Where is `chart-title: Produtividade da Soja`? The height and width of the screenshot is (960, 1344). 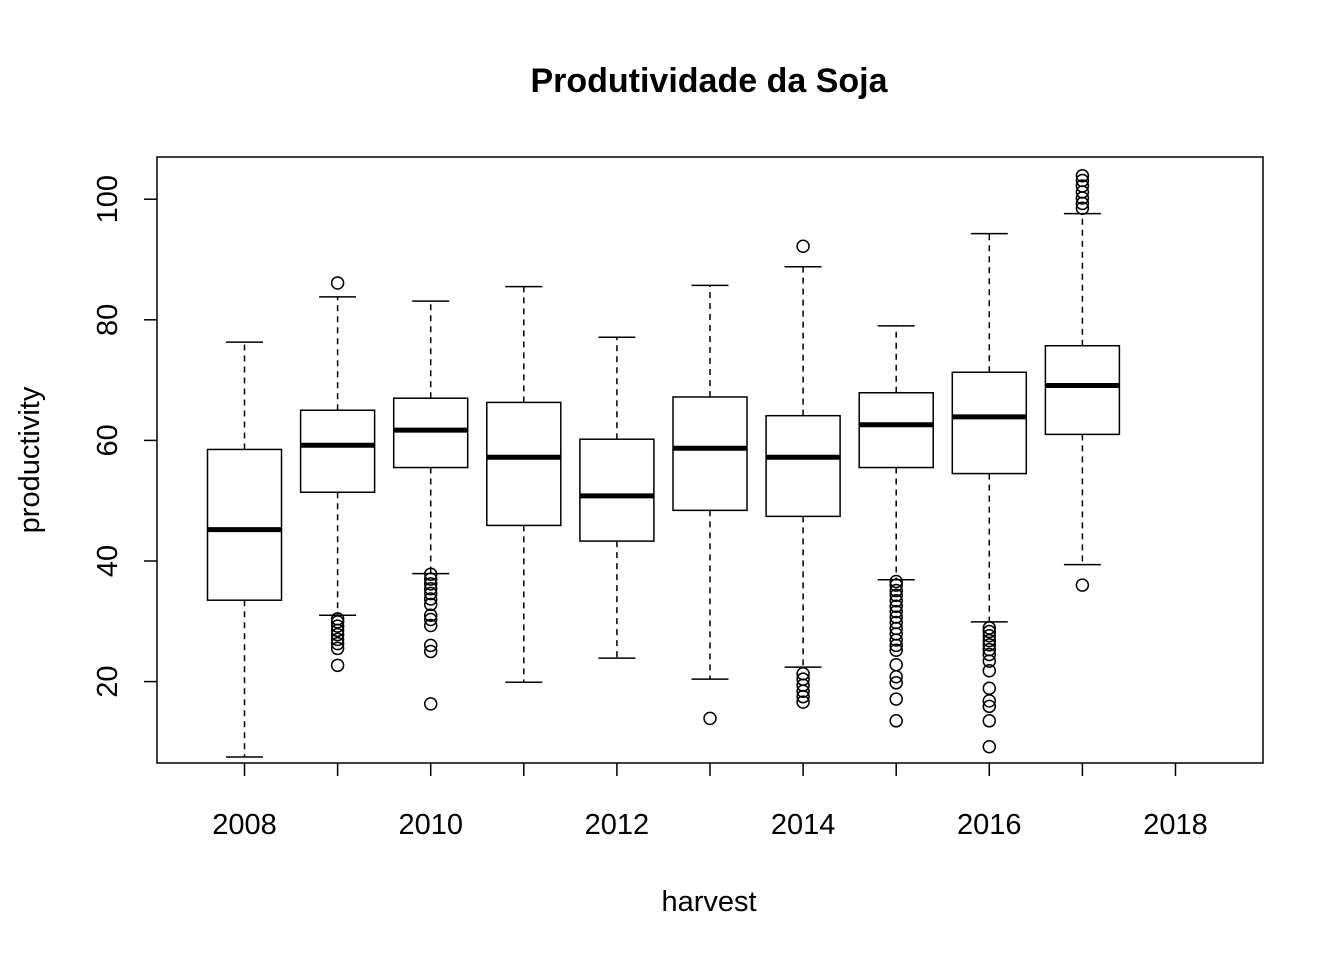
chart-title: Produtividade da Soja is located at coordinates (709, 81).